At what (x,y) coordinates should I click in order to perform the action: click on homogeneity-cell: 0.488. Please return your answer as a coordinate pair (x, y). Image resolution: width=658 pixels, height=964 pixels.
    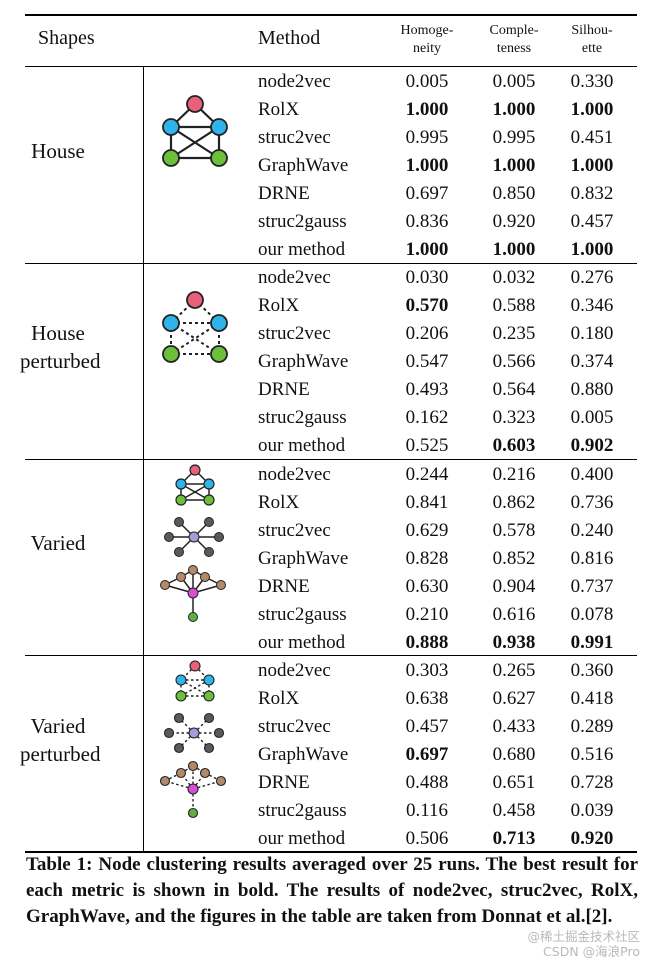
    Looking at the image, I should click on (427, 782).